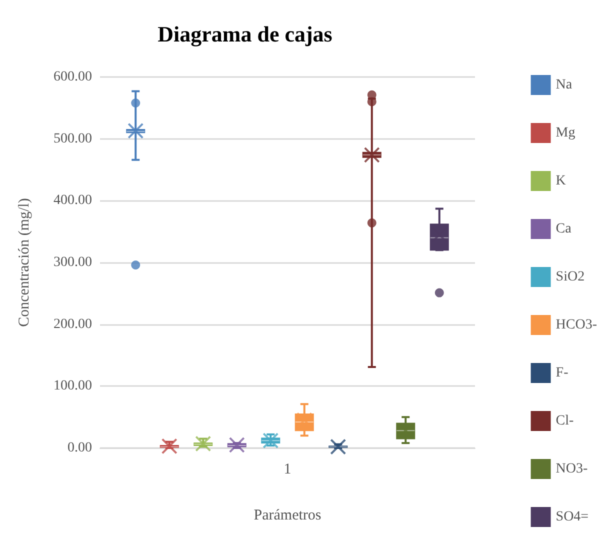 Image resolution: width=610 pixels, height=546 pixels. I want to click on legend-label: Mg, so click(566, 133).